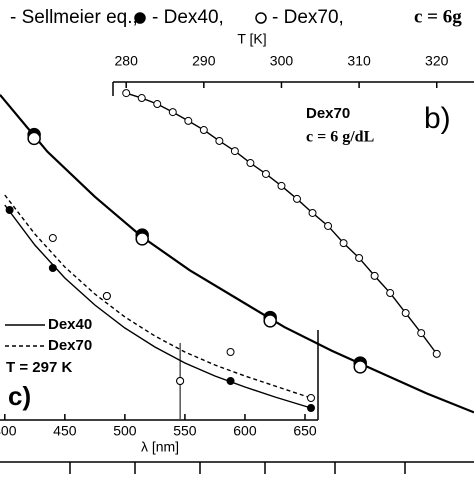  What do you see at coordinates (340, 137) in the screenshot?
I see `annotation: c = 6 g/dL` at bounding box center [340, 137].